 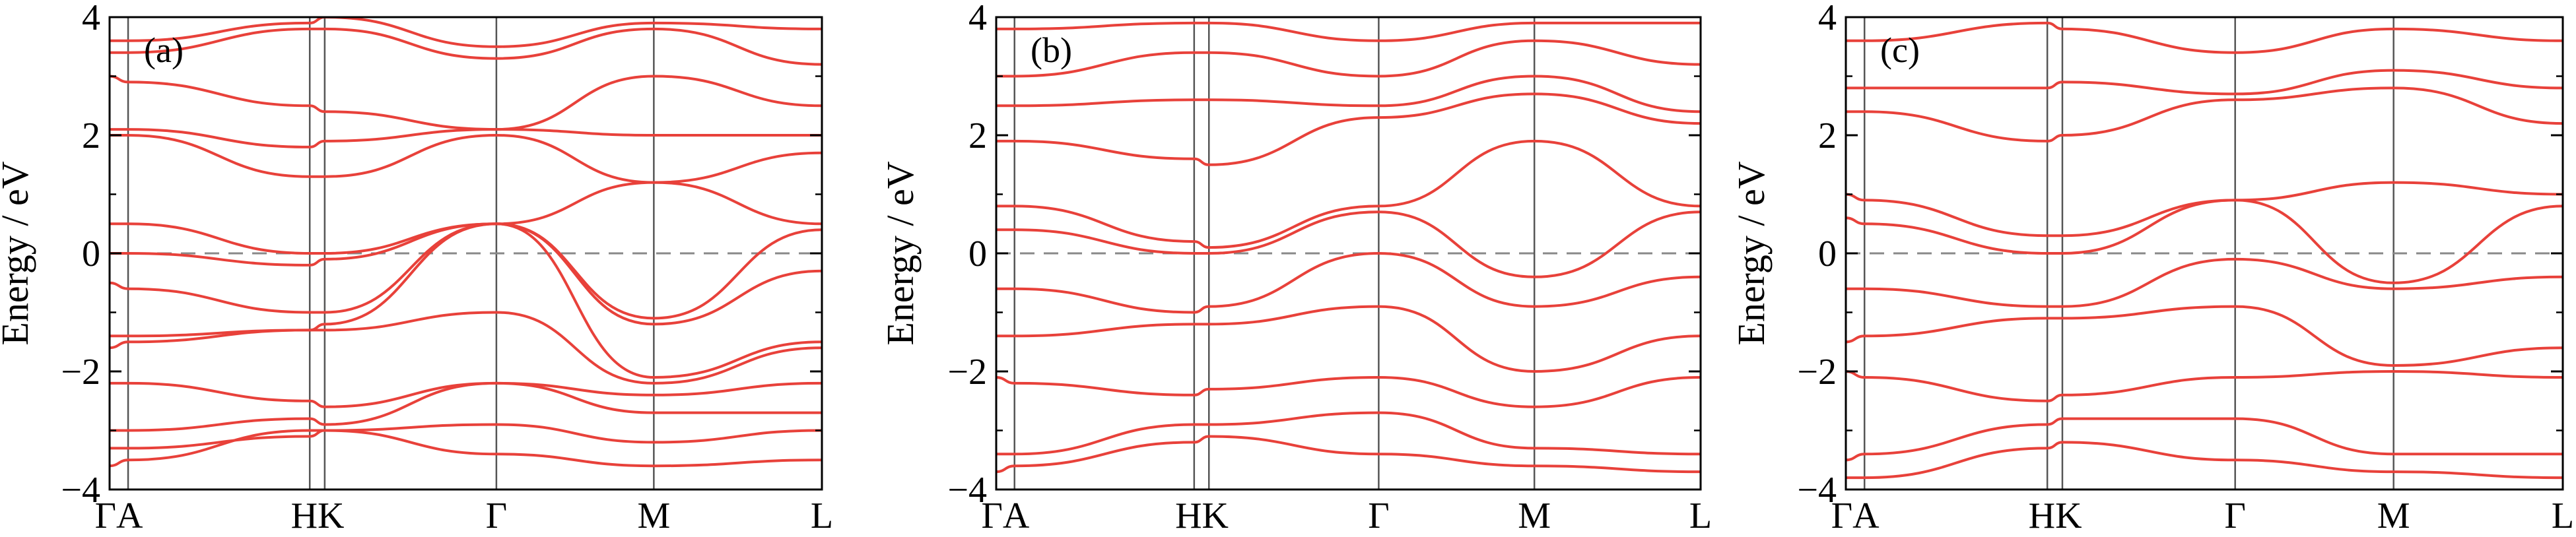 What do you see at coordinates (1052, 50) in the screenshot?
I see `panel-label: (b)` at bounding box center [1052, 50].